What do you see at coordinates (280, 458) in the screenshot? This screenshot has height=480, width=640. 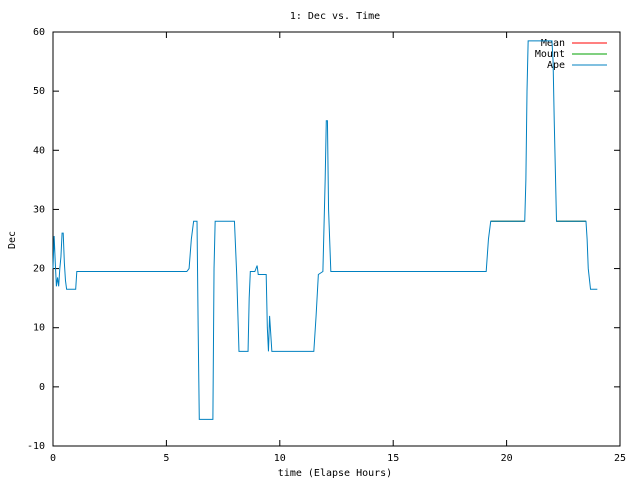 I see `x-tick-label: 10` at bounding box center [280, 458].